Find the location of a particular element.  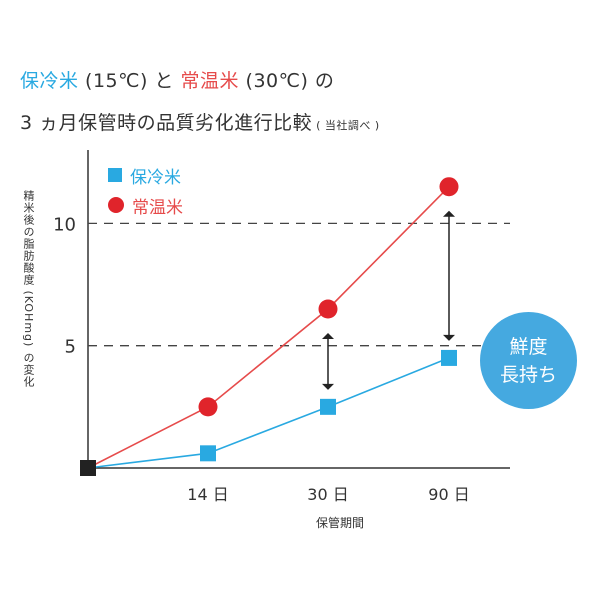

chart-title-text: 3 ヵ月保管時の品質劣化進行比較 is located at coordinates (166, 123).